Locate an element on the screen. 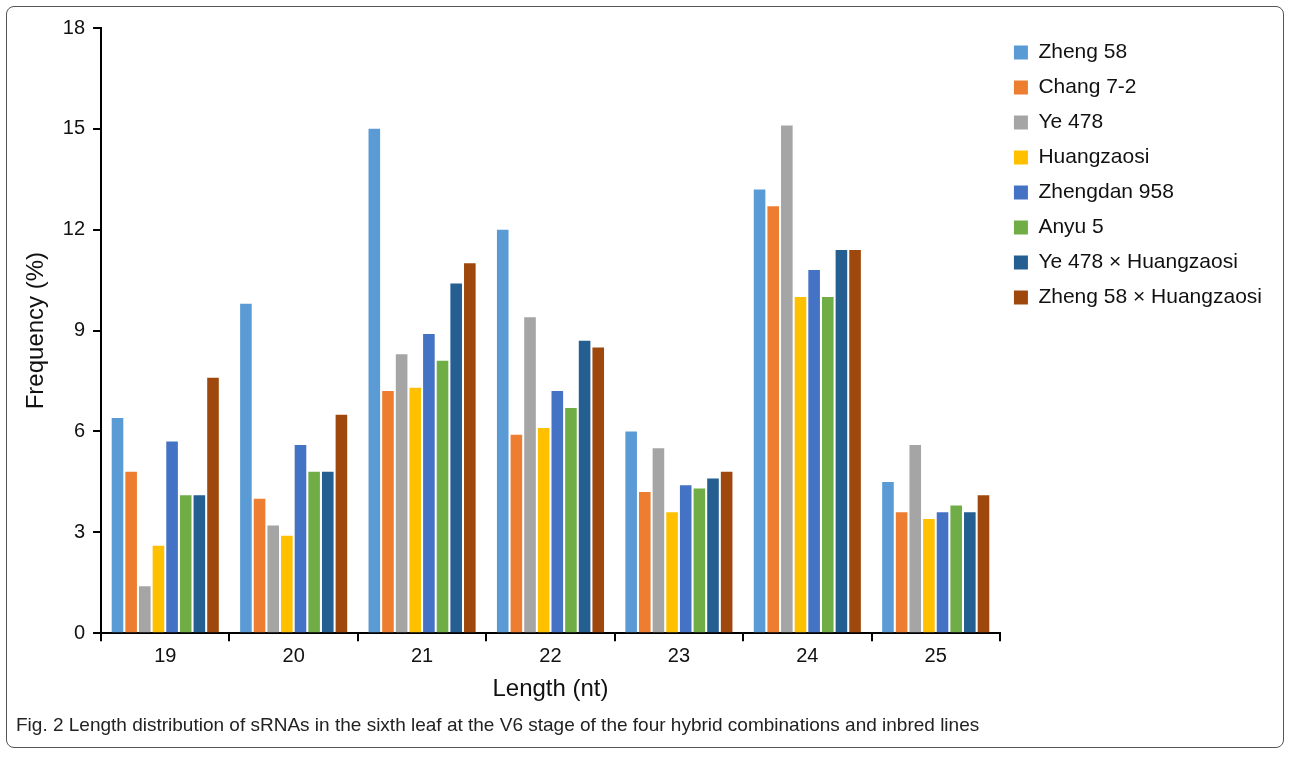 The width and height of the screenshot is (1292, 759). legend-label: Ye 478 × Huangzaosi is located at coordinates (1138, 261).